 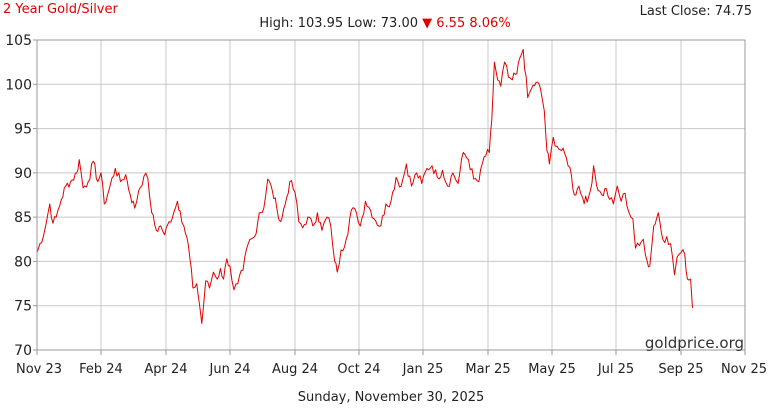 What do you see at coordinates (423, 369) in the screenshot?
I see `x-tick-label: Jan 25` at bounding box center [423, 369].